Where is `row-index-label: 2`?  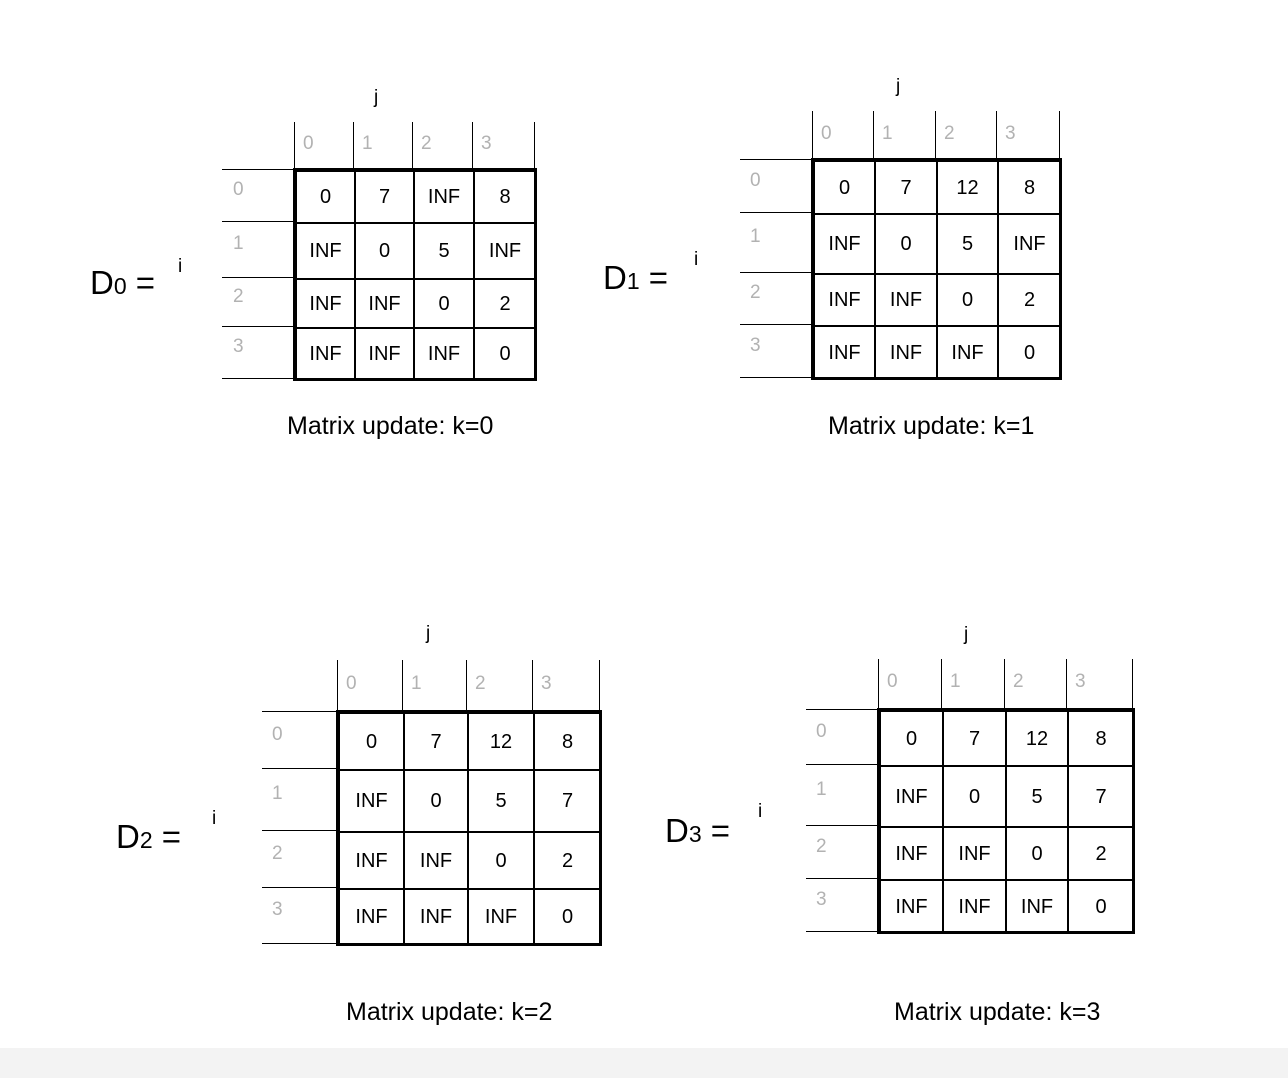
row-index-label: 2 is located at coordinates (277, 853).